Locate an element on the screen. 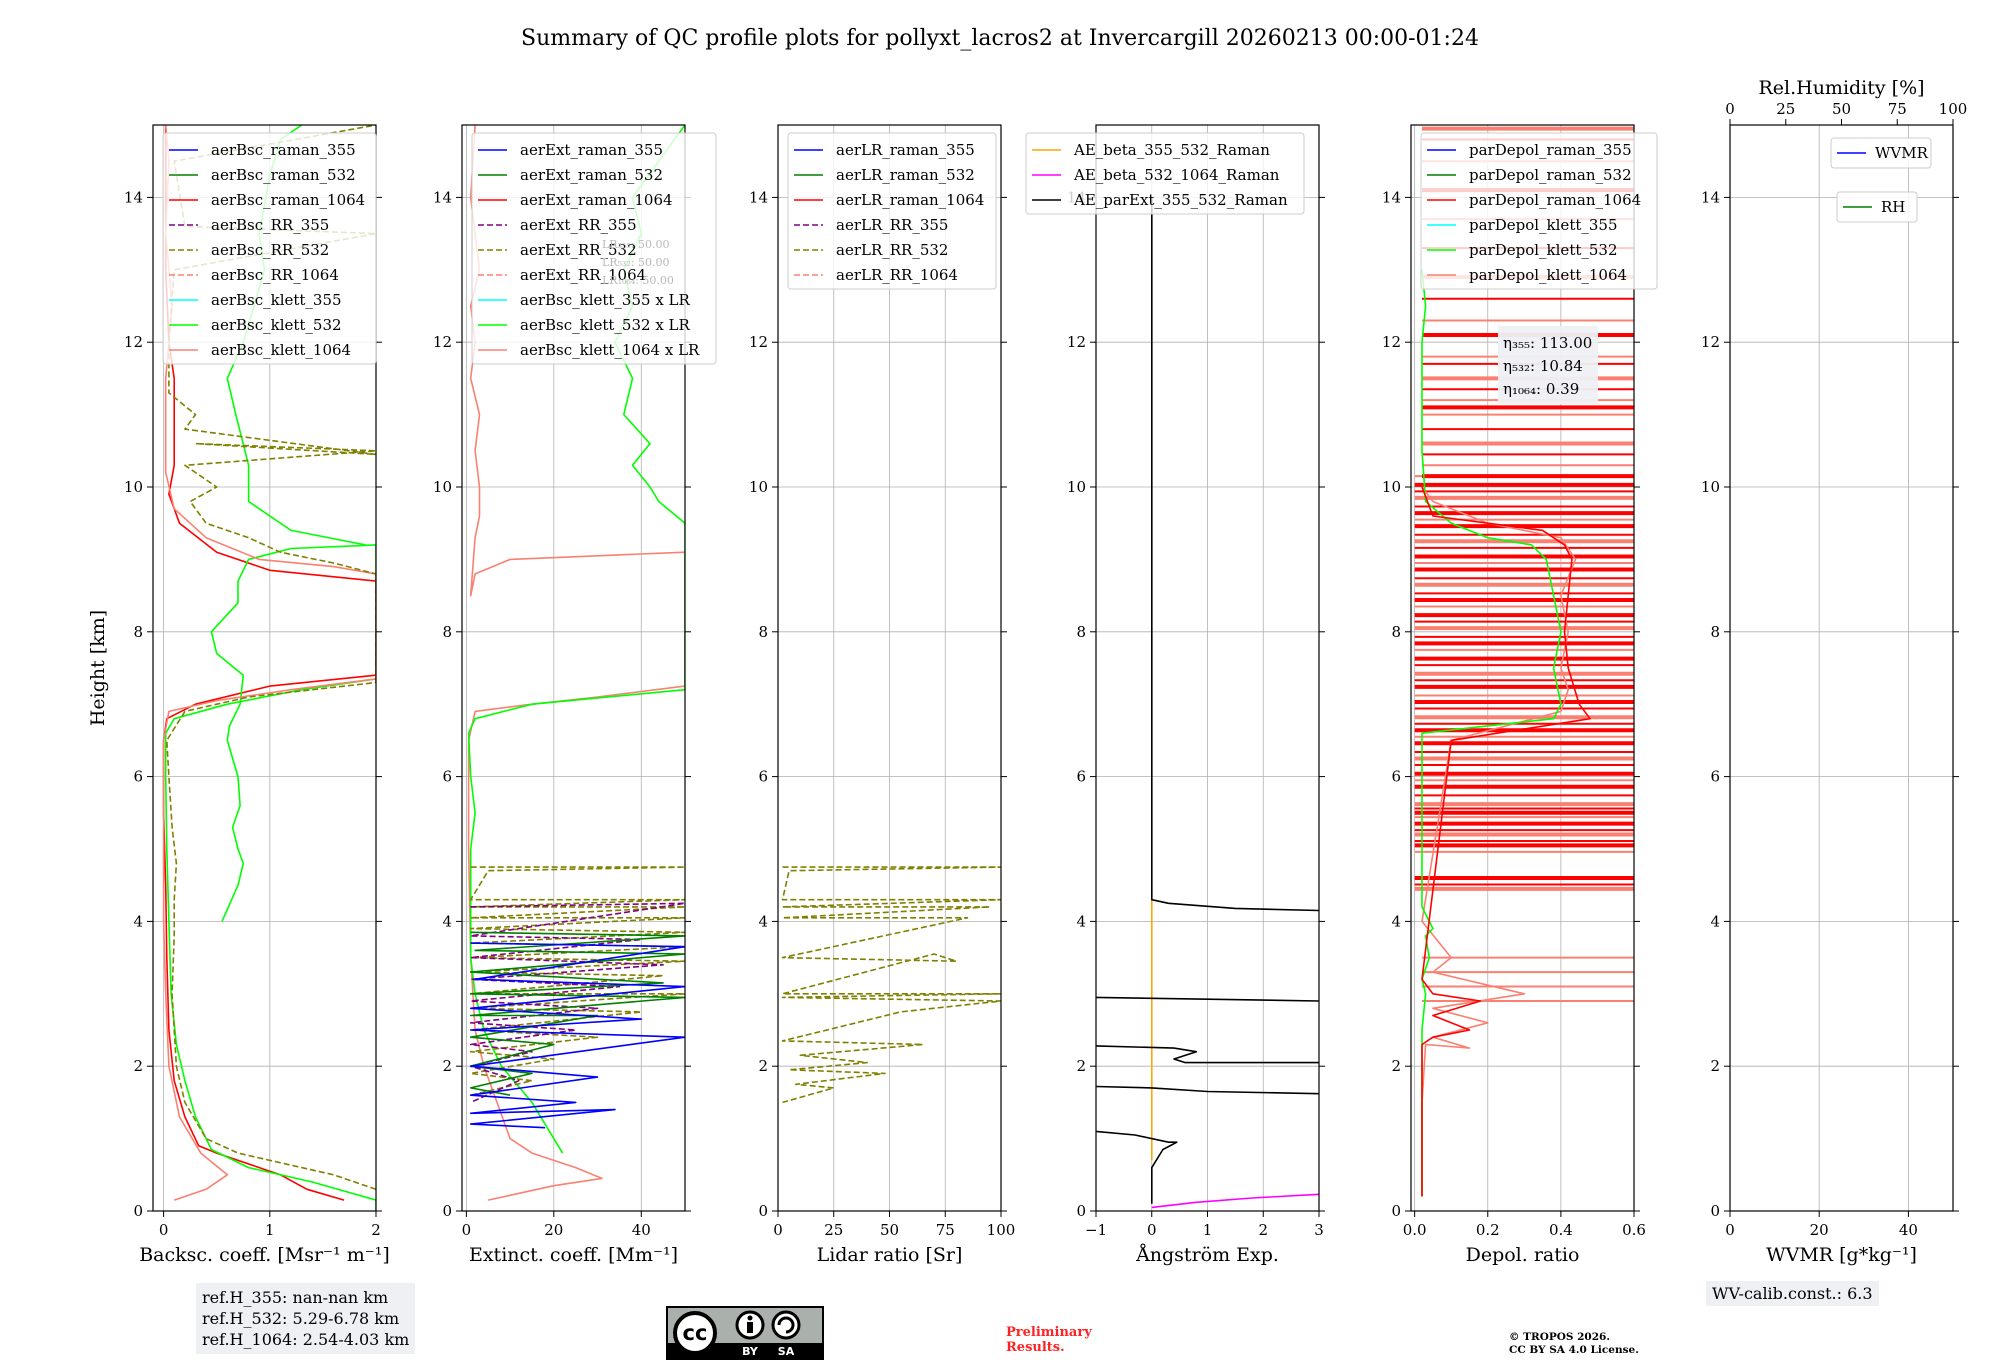 The width and height of the screenshot is (2000, 1362). legend-label: aerBsc_raman_1064 is located at coordinates (288, 200).